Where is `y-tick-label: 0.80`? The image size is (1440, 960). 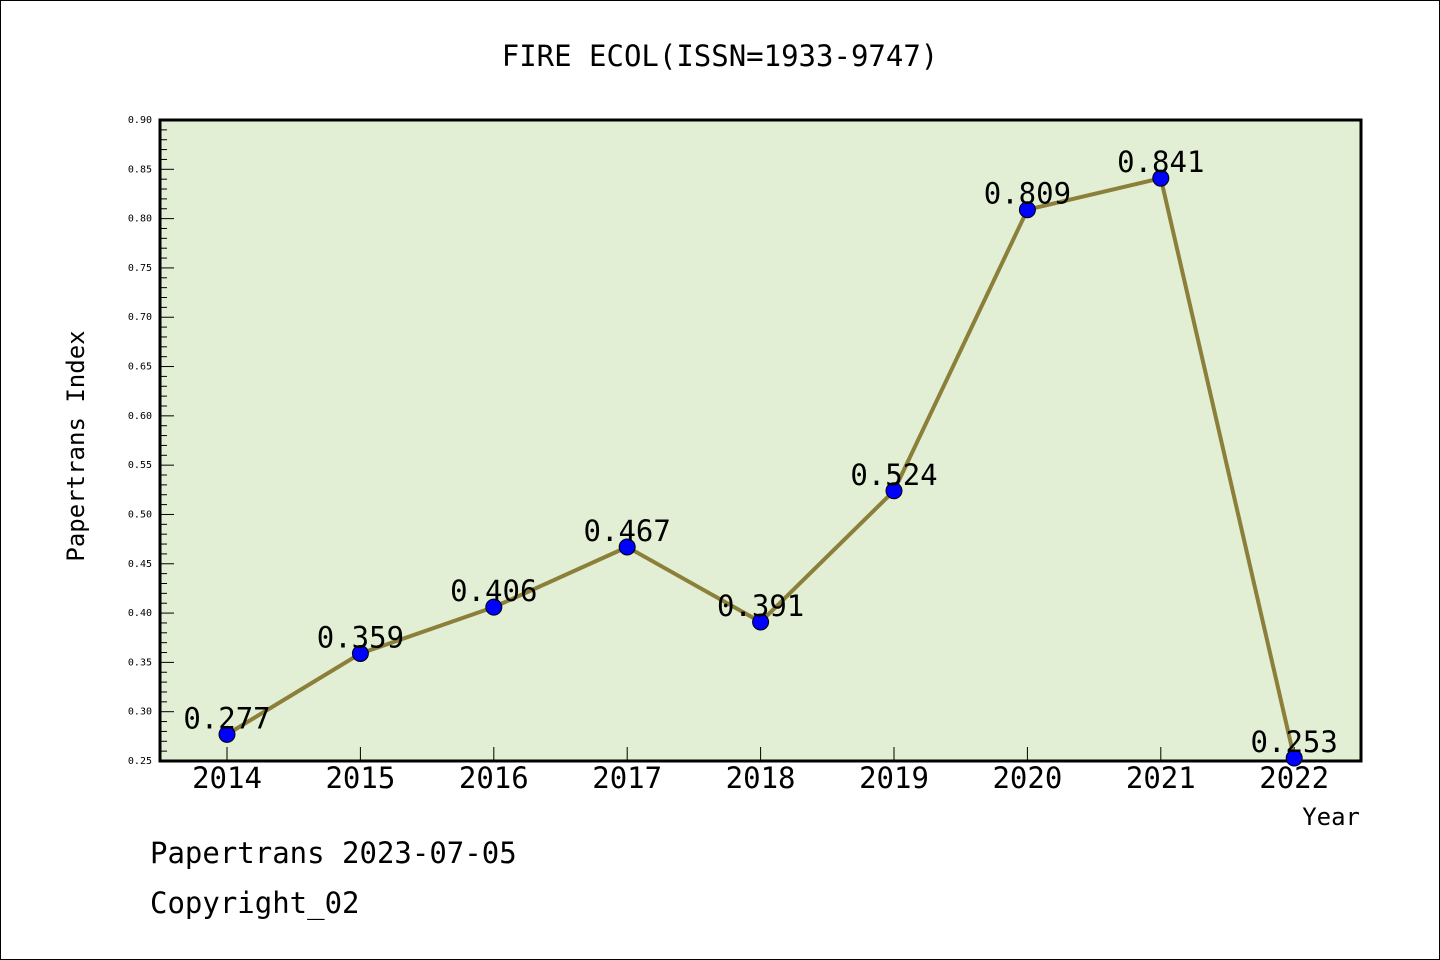 y-tick-label: 0.80 is located at coordinates (140, 219).